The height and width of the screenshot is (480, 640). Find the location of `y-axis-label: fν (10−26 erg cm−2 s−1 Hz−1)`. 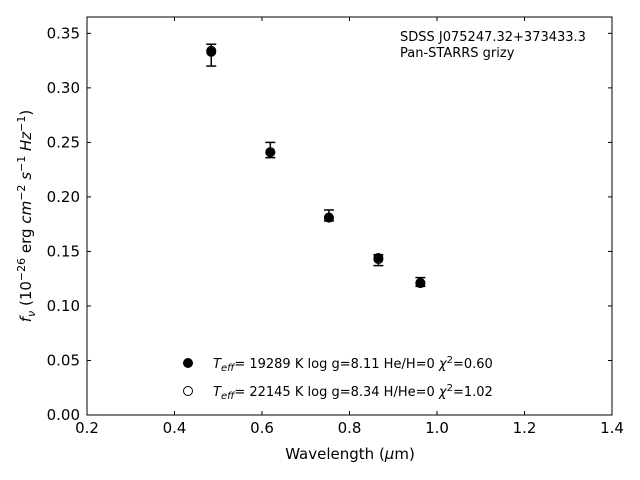

y-axis-label: fν (10−26 erg cm−2 s−1 Hz−1) is located at coordinates (26, 216).